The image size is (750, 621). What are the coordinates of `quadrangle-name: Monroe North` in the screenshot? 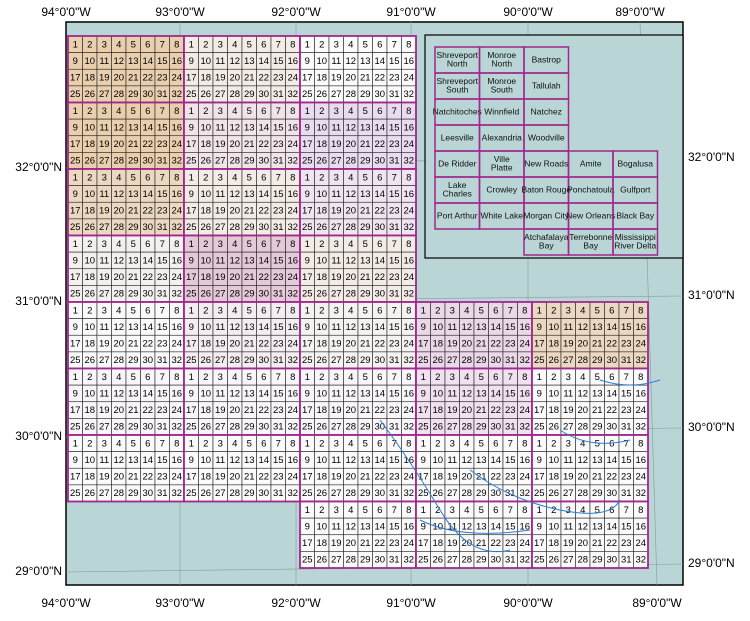 It's located at (501, 59).